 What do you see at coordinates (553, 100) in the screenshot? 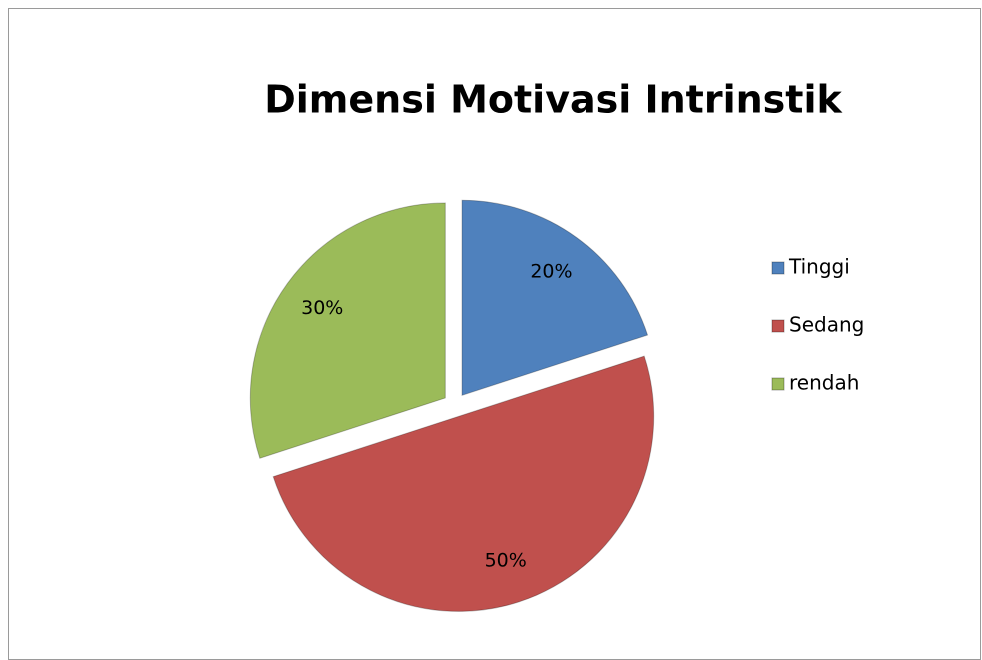
I see `chart-title: Dimensi Motivasi Intrinstik` at bounding box center [553, 100].